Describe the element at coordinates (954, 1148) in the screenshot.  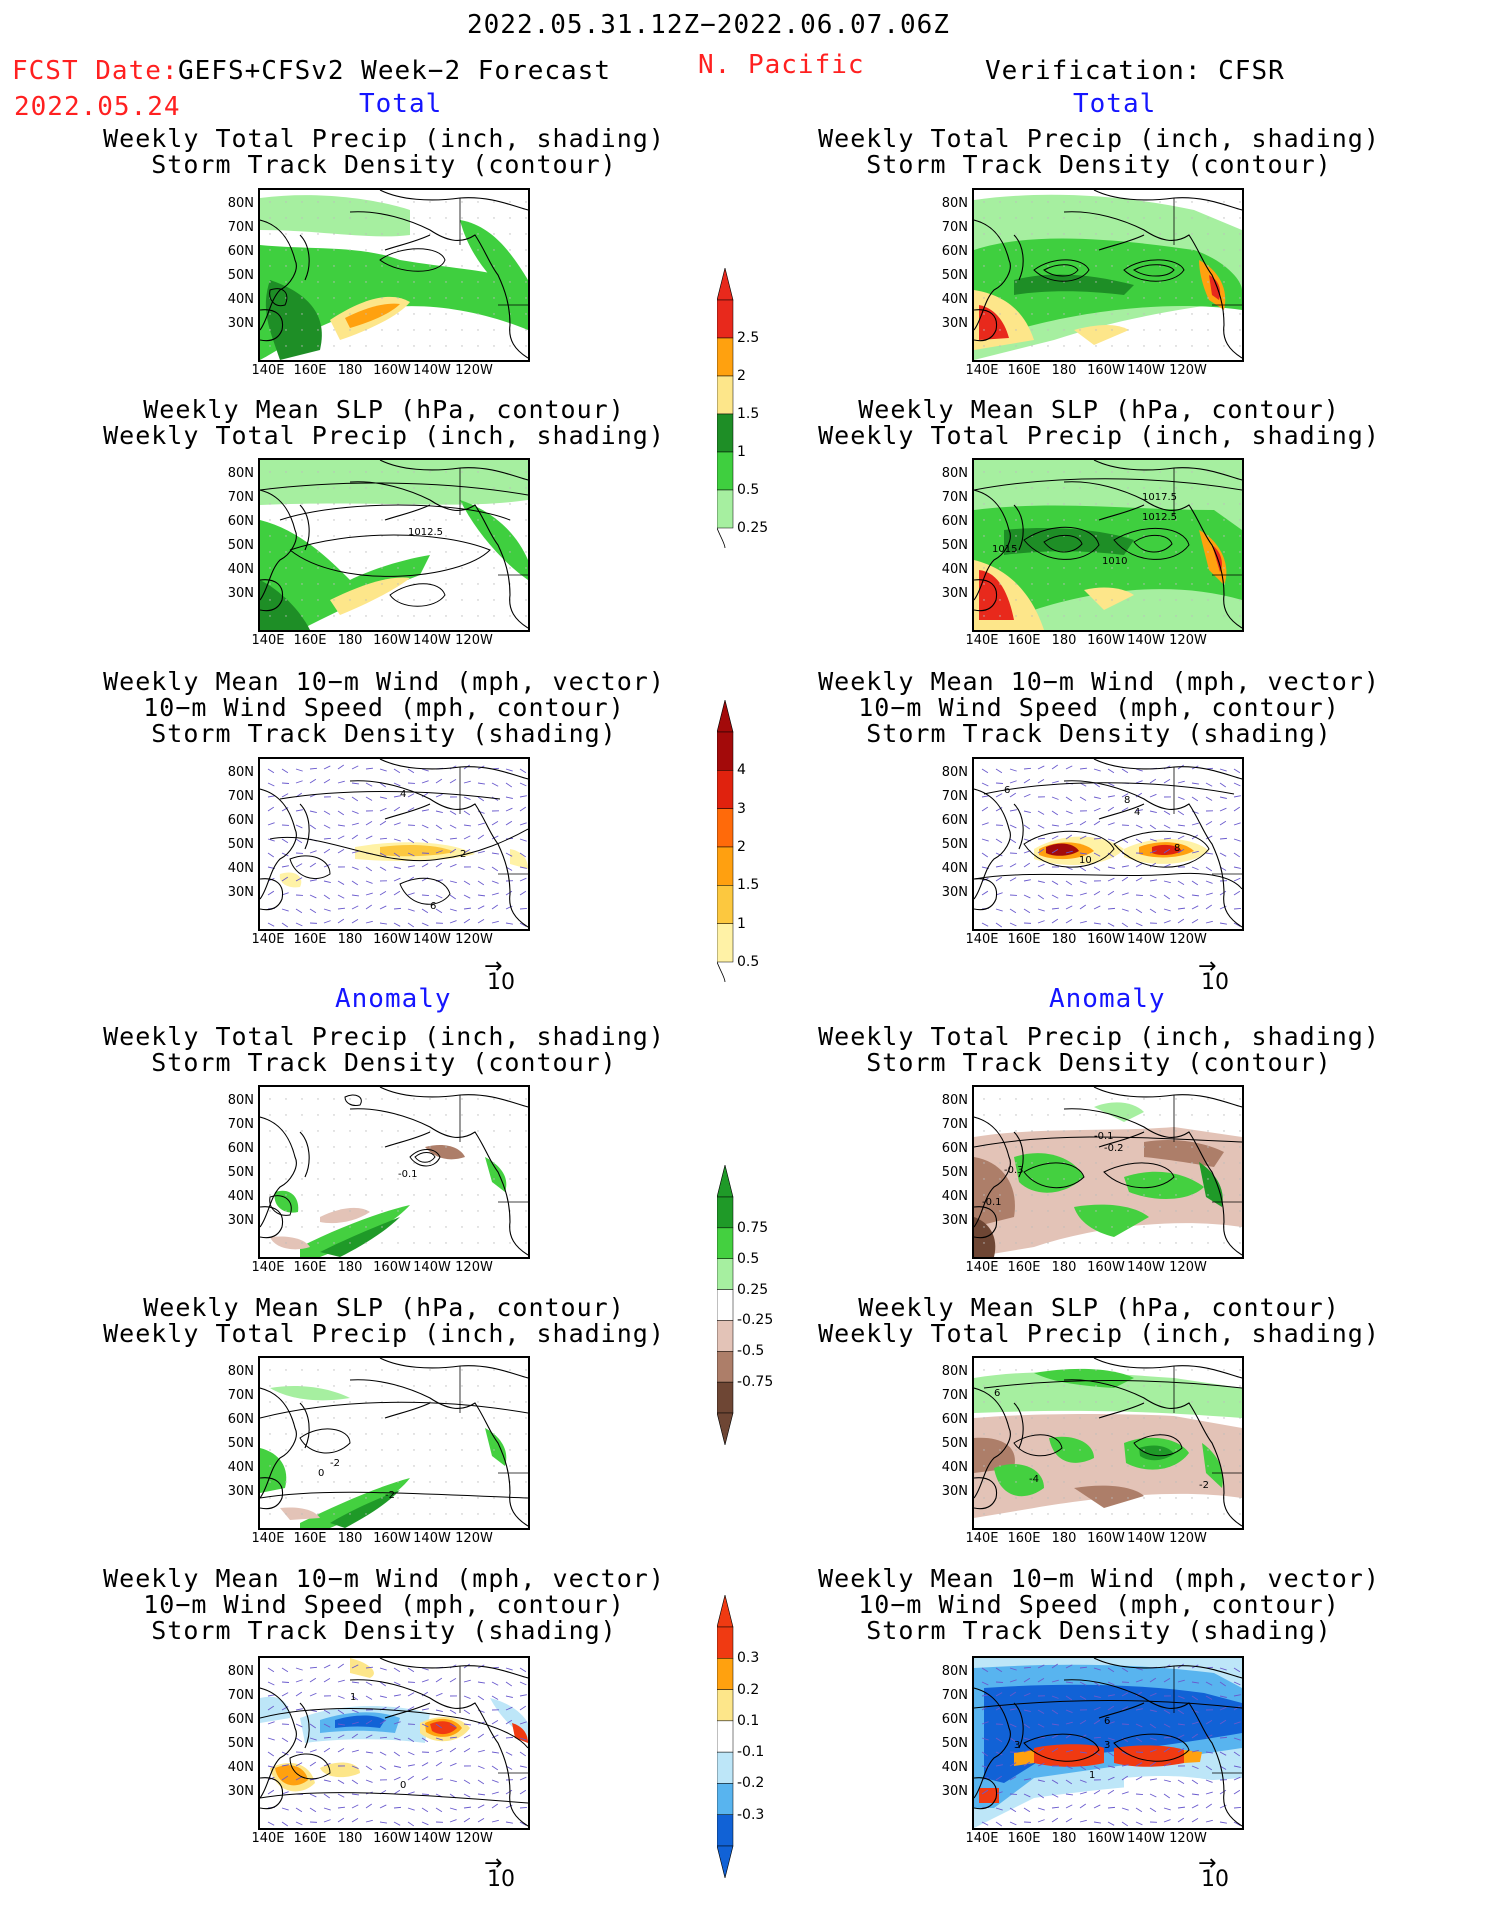
I see `lat-tick-label: 60N` at that location.